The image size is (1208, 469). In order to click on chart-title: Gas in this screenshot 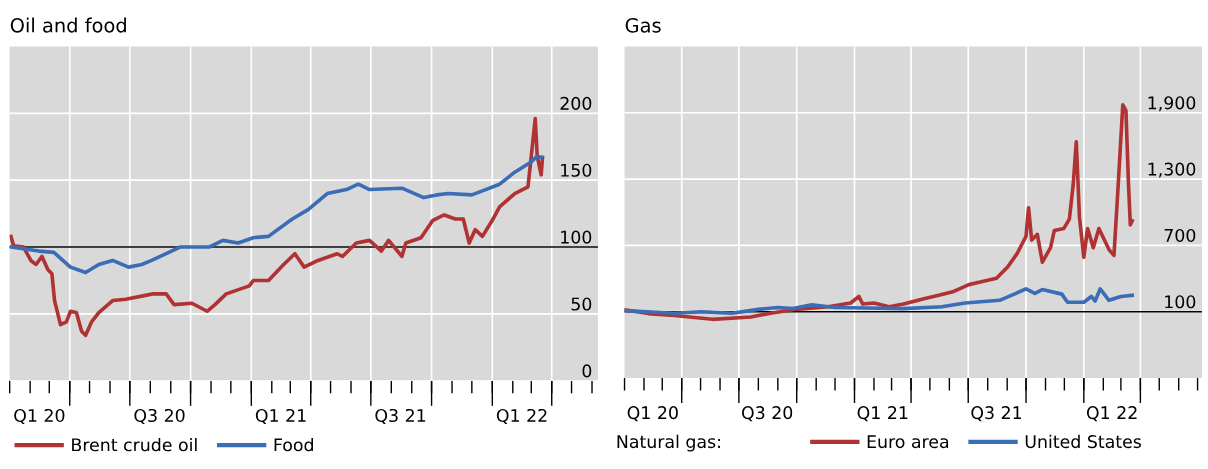, I will do `click(643, 25)`.